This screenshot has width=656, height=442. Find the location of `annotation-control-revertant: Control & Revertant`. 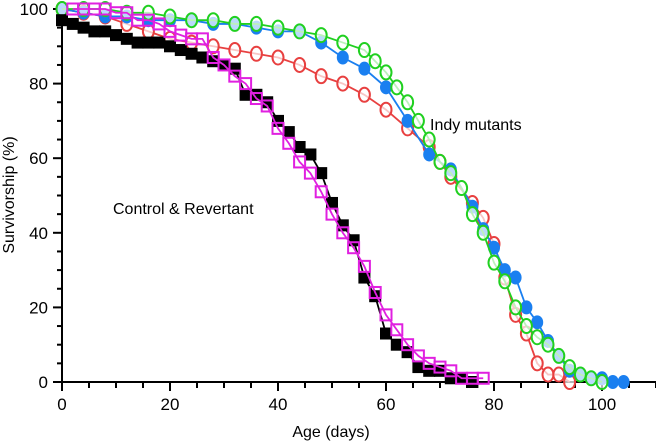

annotation-control-revertant: Control & Revertant is located at coordinates (183, 209).